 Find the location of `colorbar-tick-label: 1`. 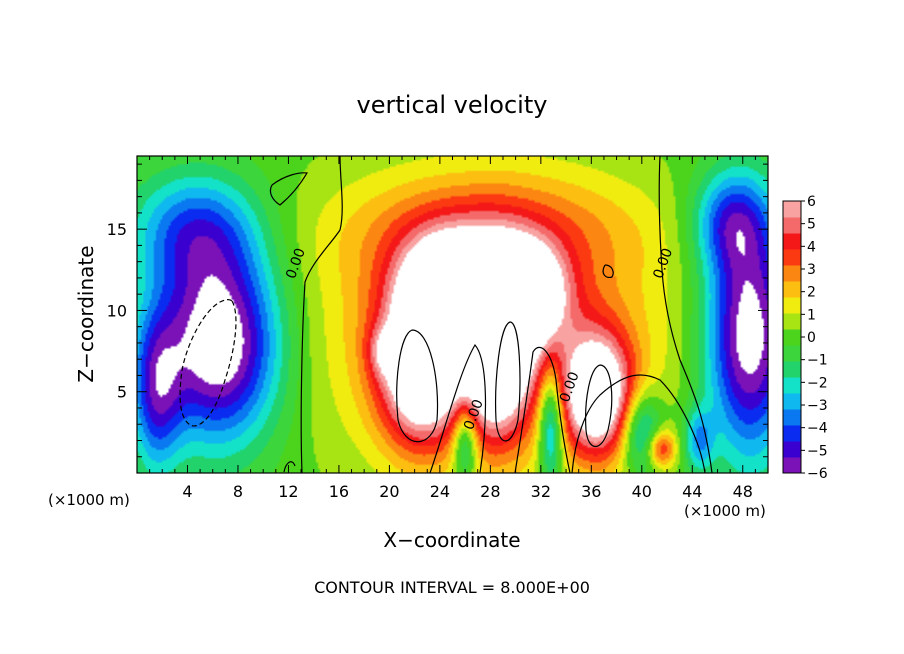

colorbar-tick-label: 1 is located at coordinates (811, 315).